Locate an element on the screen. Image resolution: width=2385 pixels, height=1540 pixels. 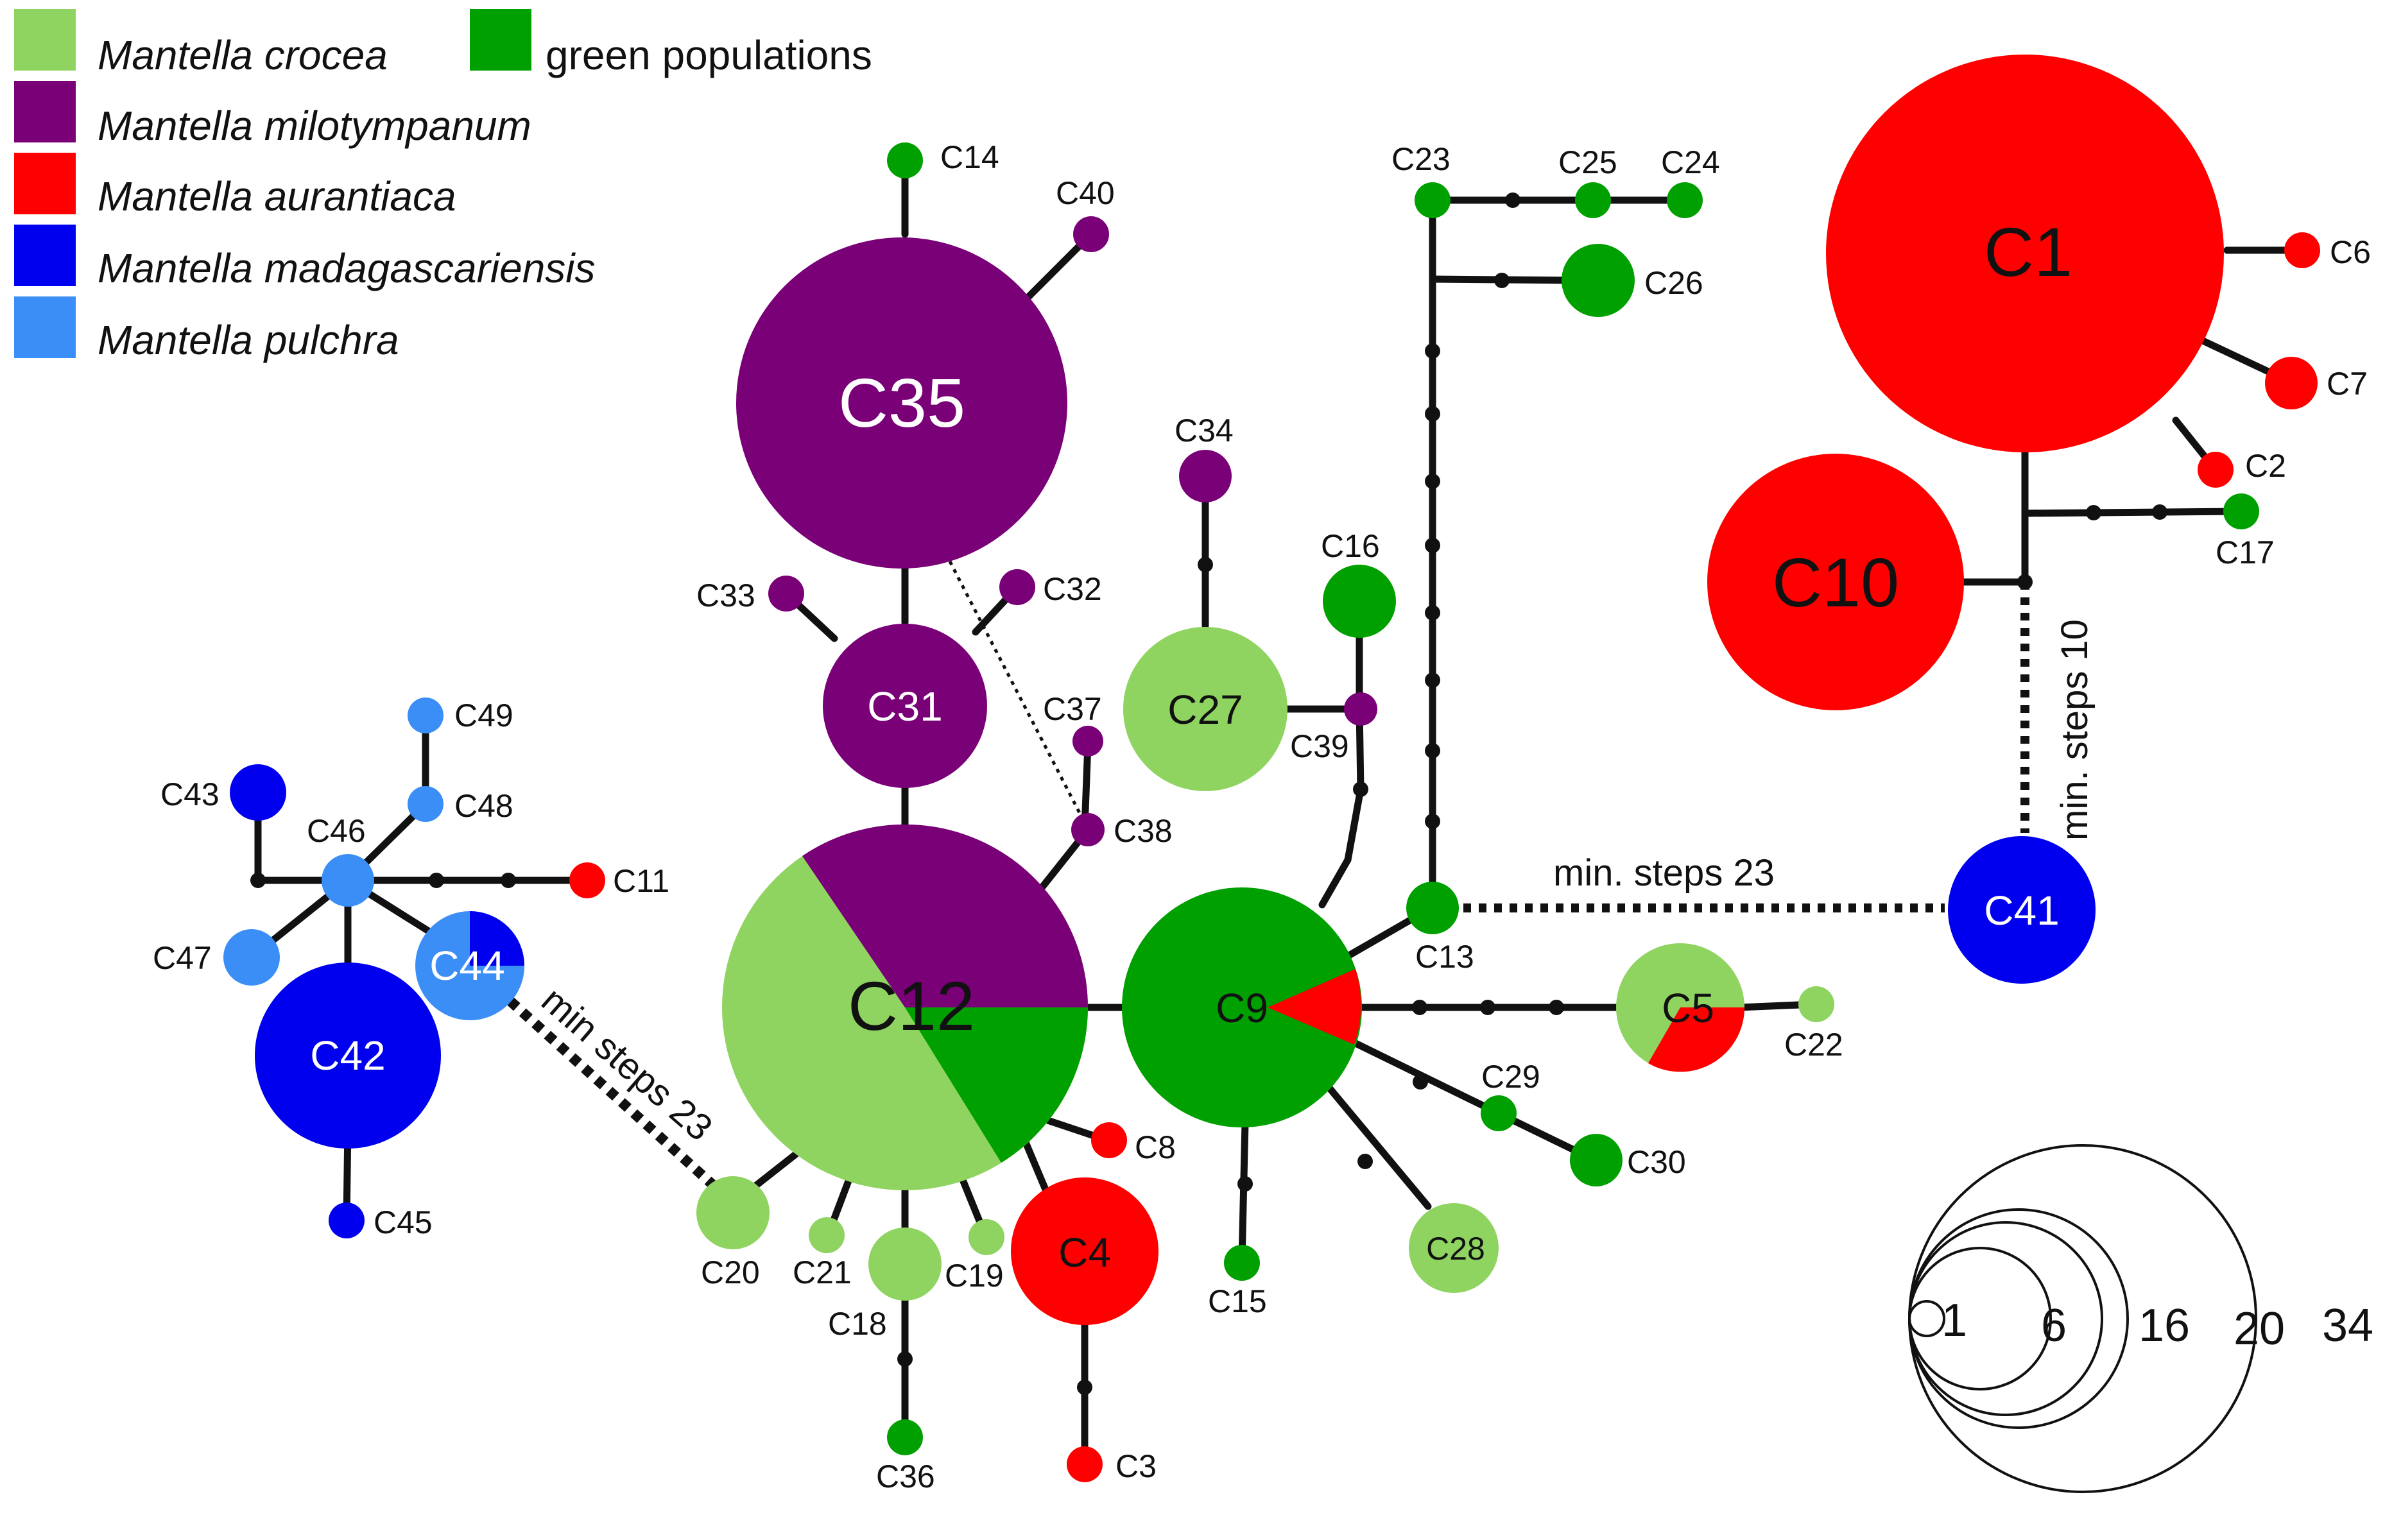
haplotype-node-c24 is located at coordinates (1685, 200).